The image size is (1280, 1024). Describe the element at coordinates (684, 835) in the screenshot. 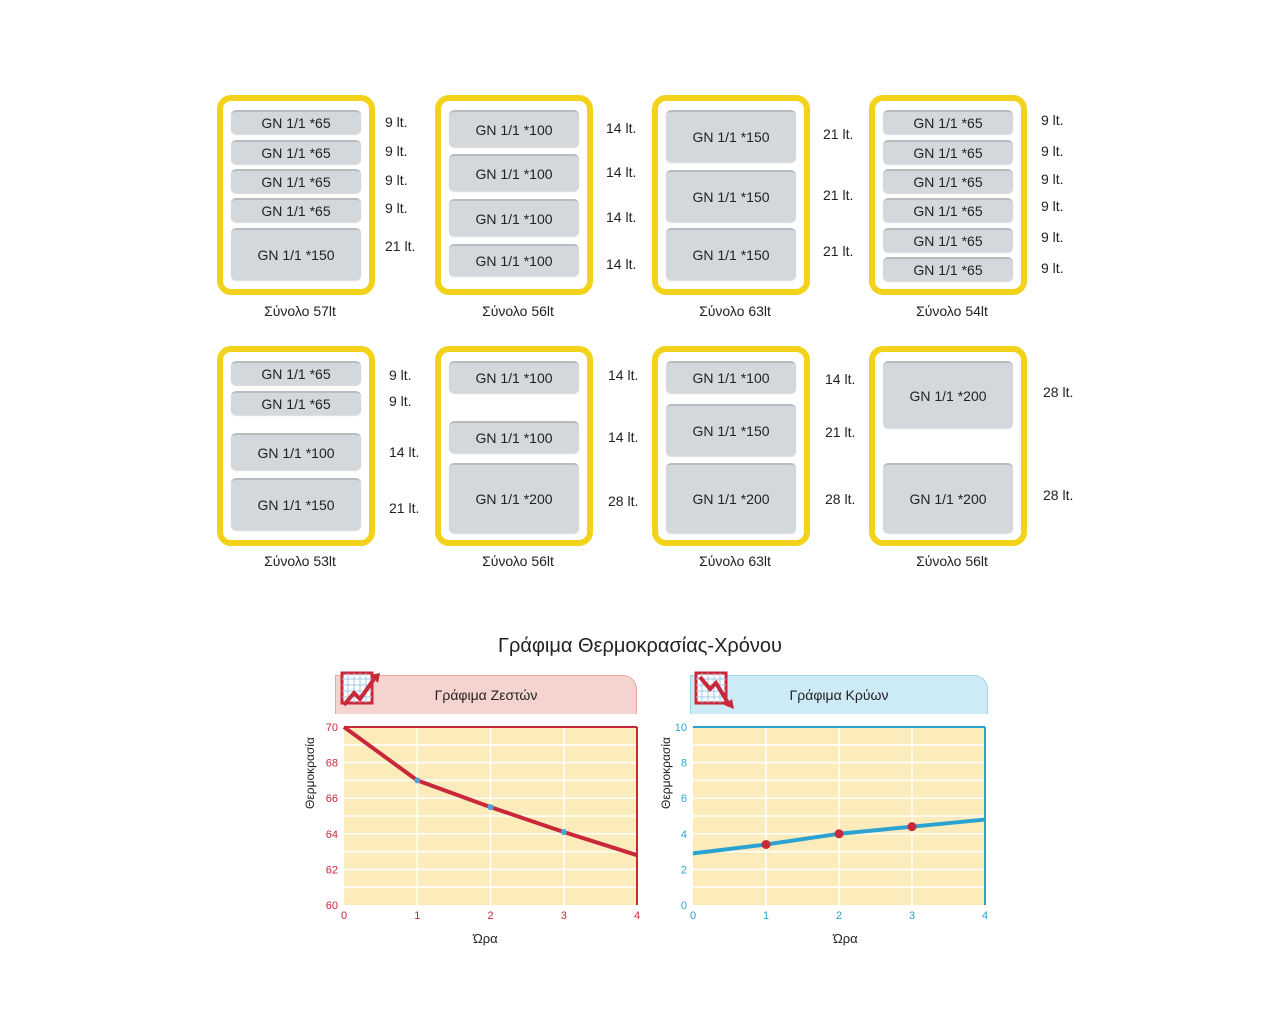

I see `y-tick-label: 4` at that location.